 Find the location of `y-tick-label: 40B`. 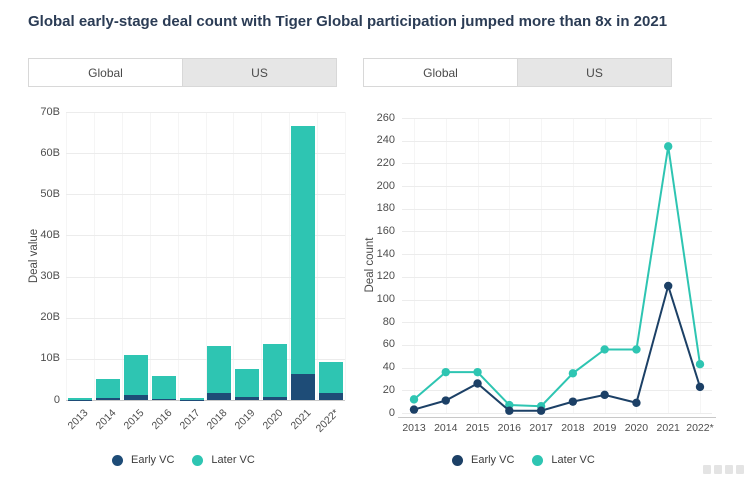

y-tick-label: 40B is located at coordinates (50, 234).